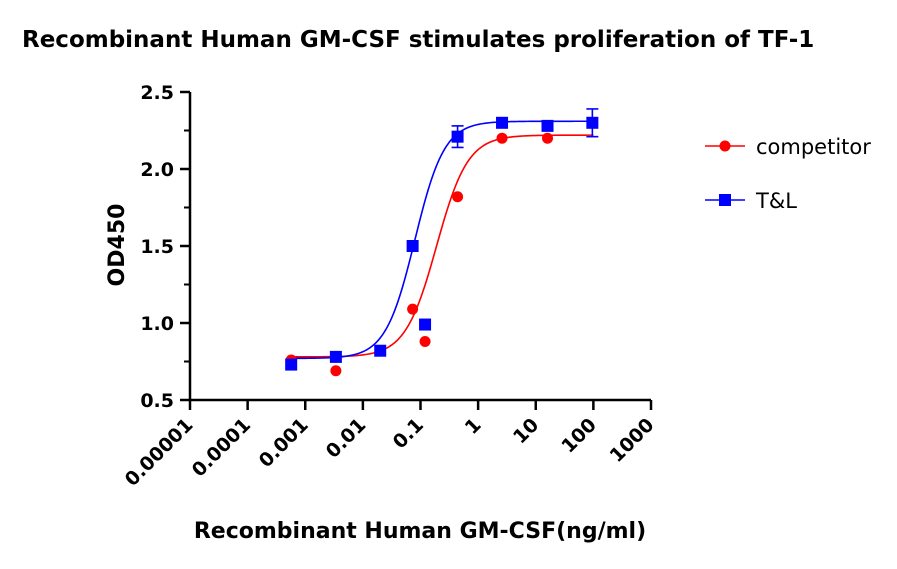 This screenshot has width=897, height=569. I want to click on x-tick-label: 100, so click(579, 436).